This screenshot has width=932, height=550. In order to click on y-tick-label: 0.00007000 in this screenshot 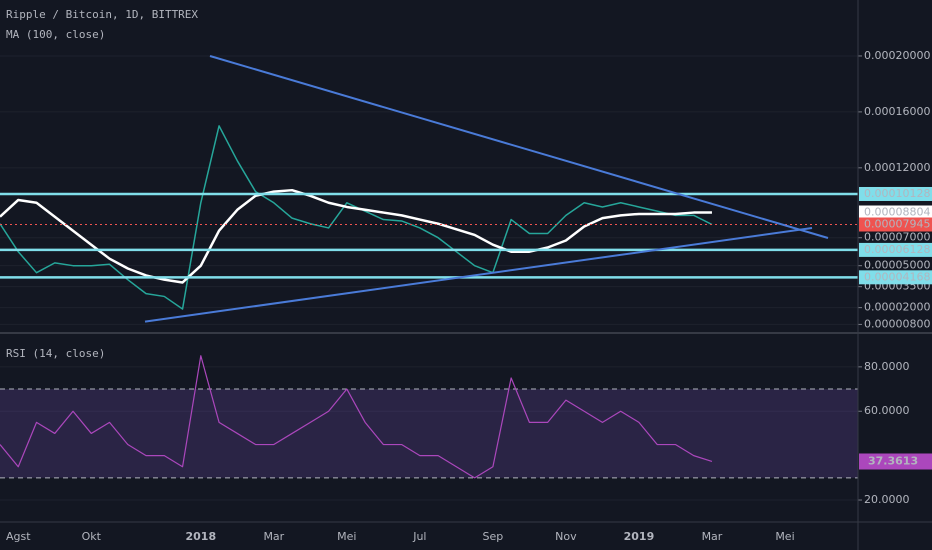, I will do `click(897, 237)`.